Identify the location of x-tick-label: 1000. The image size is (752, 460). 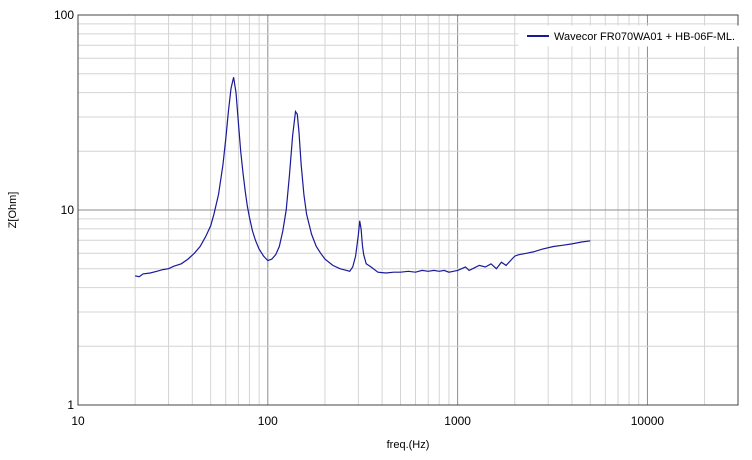
(457, 421).